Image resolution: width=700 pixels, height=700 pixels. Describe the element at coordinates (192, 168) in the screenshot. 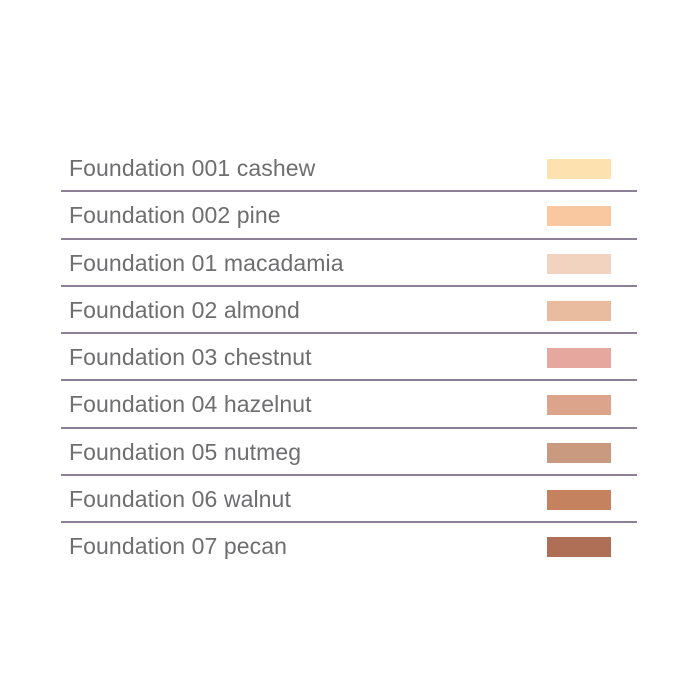

I see `shade-name: Foundation 001 cashew` at that location.